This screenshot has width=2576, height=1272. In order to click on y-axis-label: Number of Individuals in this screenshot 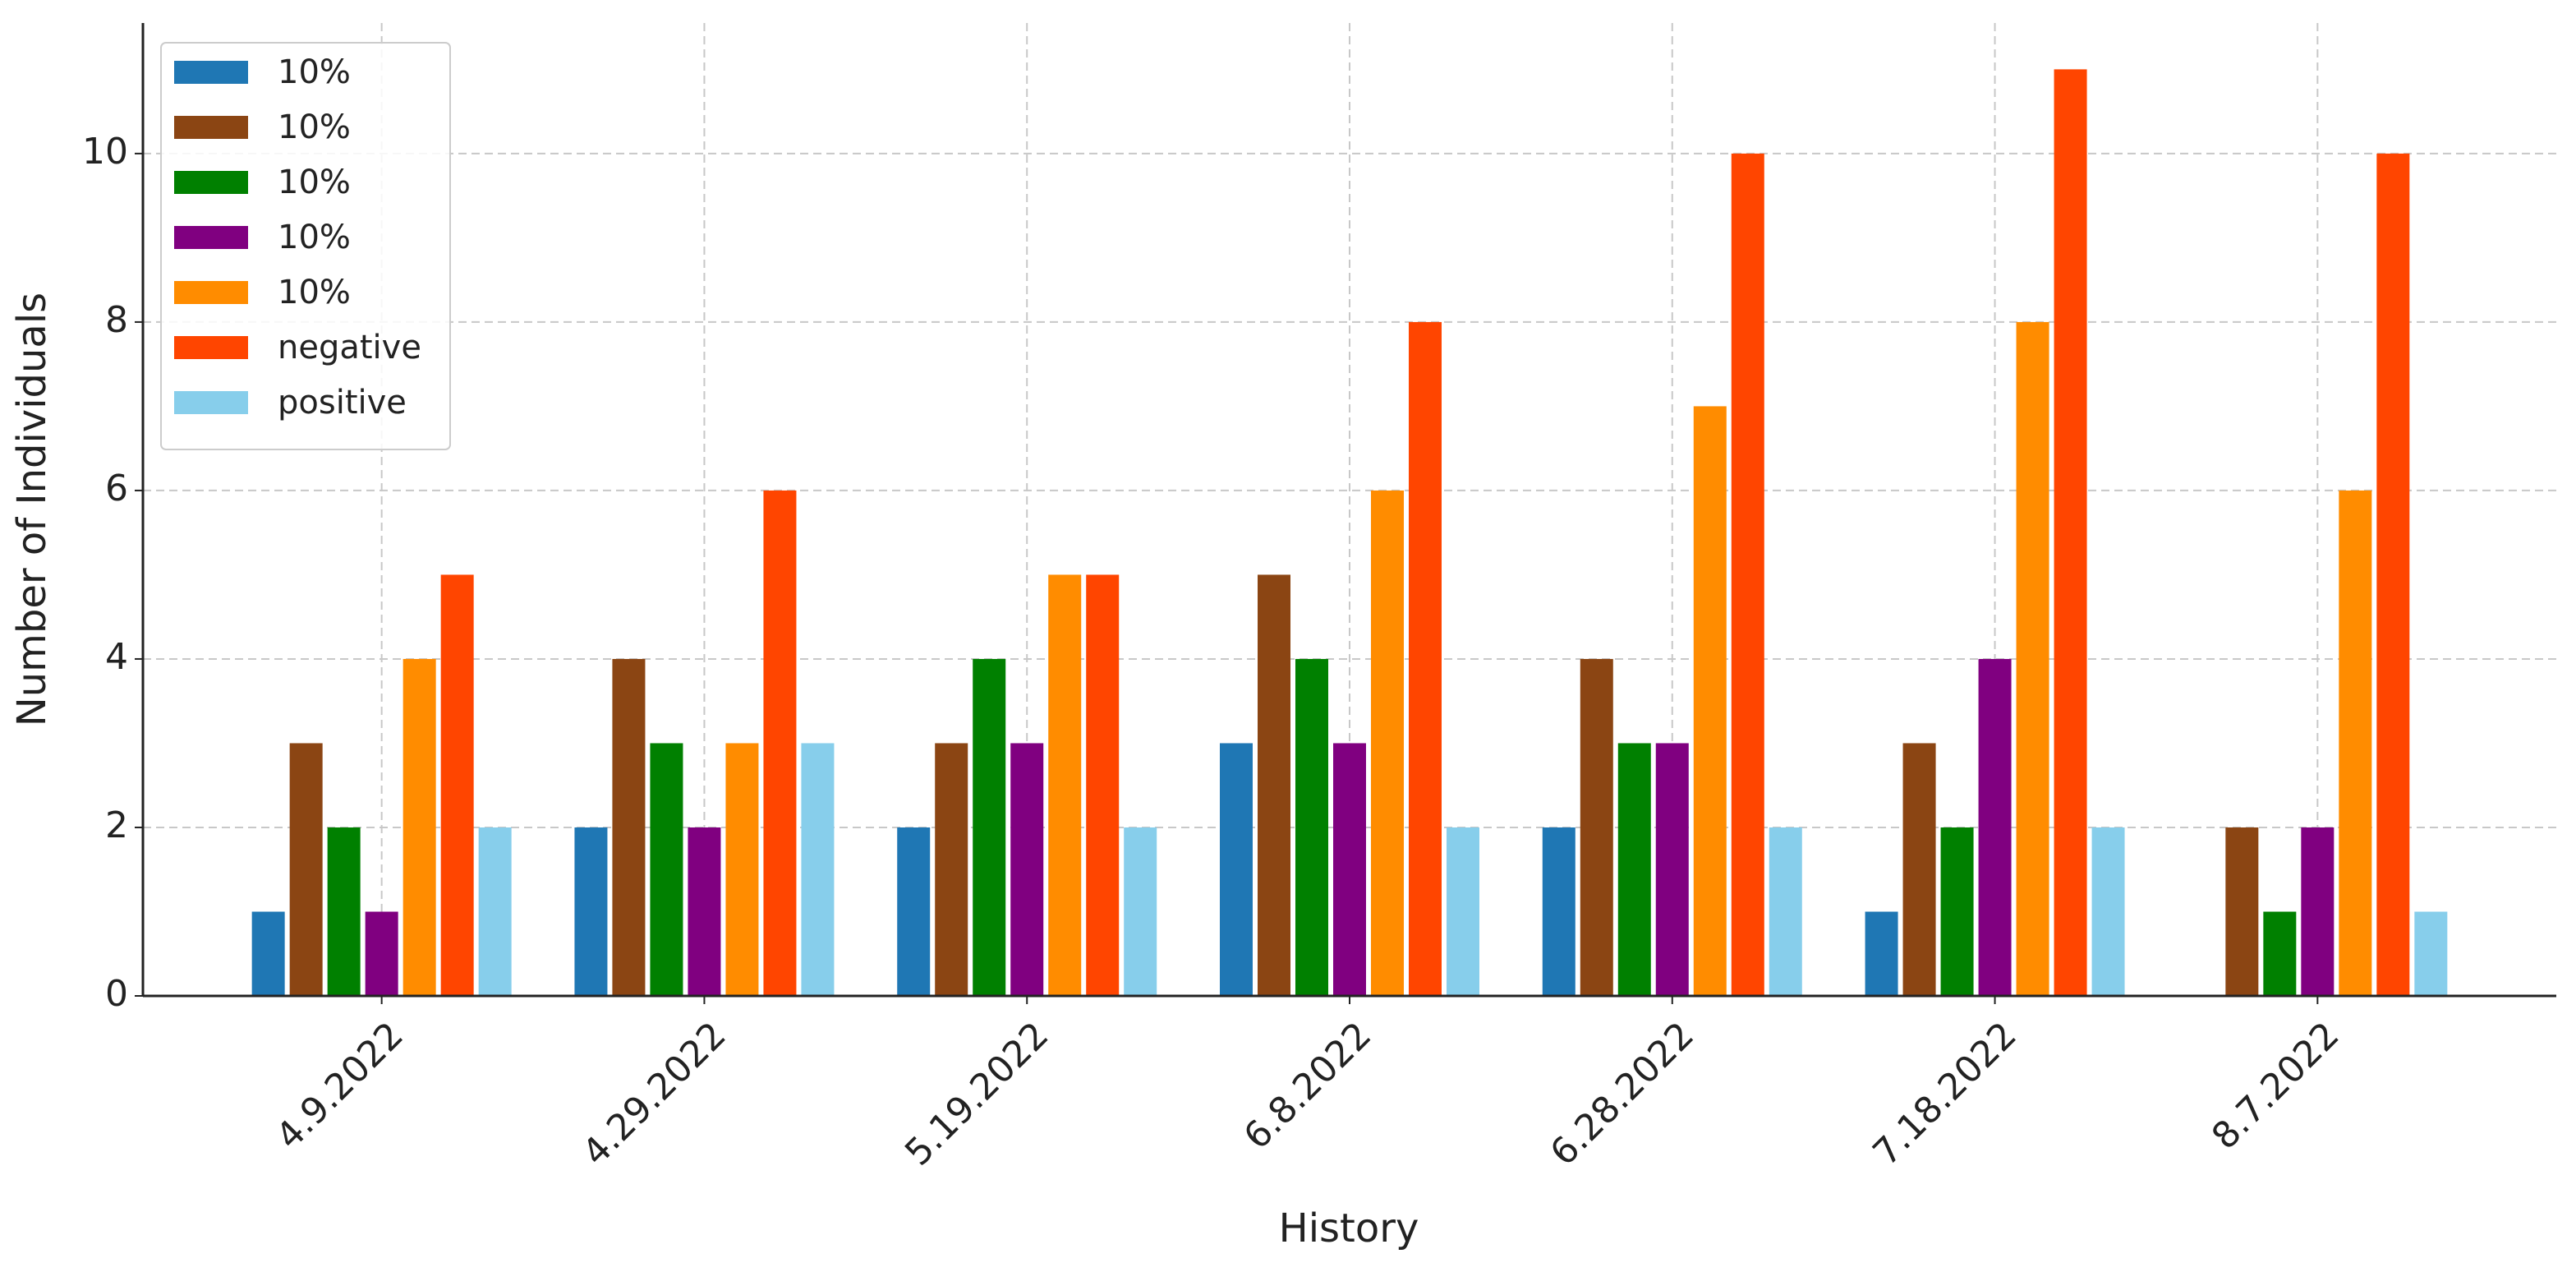, I will do `click(32, 509)`.